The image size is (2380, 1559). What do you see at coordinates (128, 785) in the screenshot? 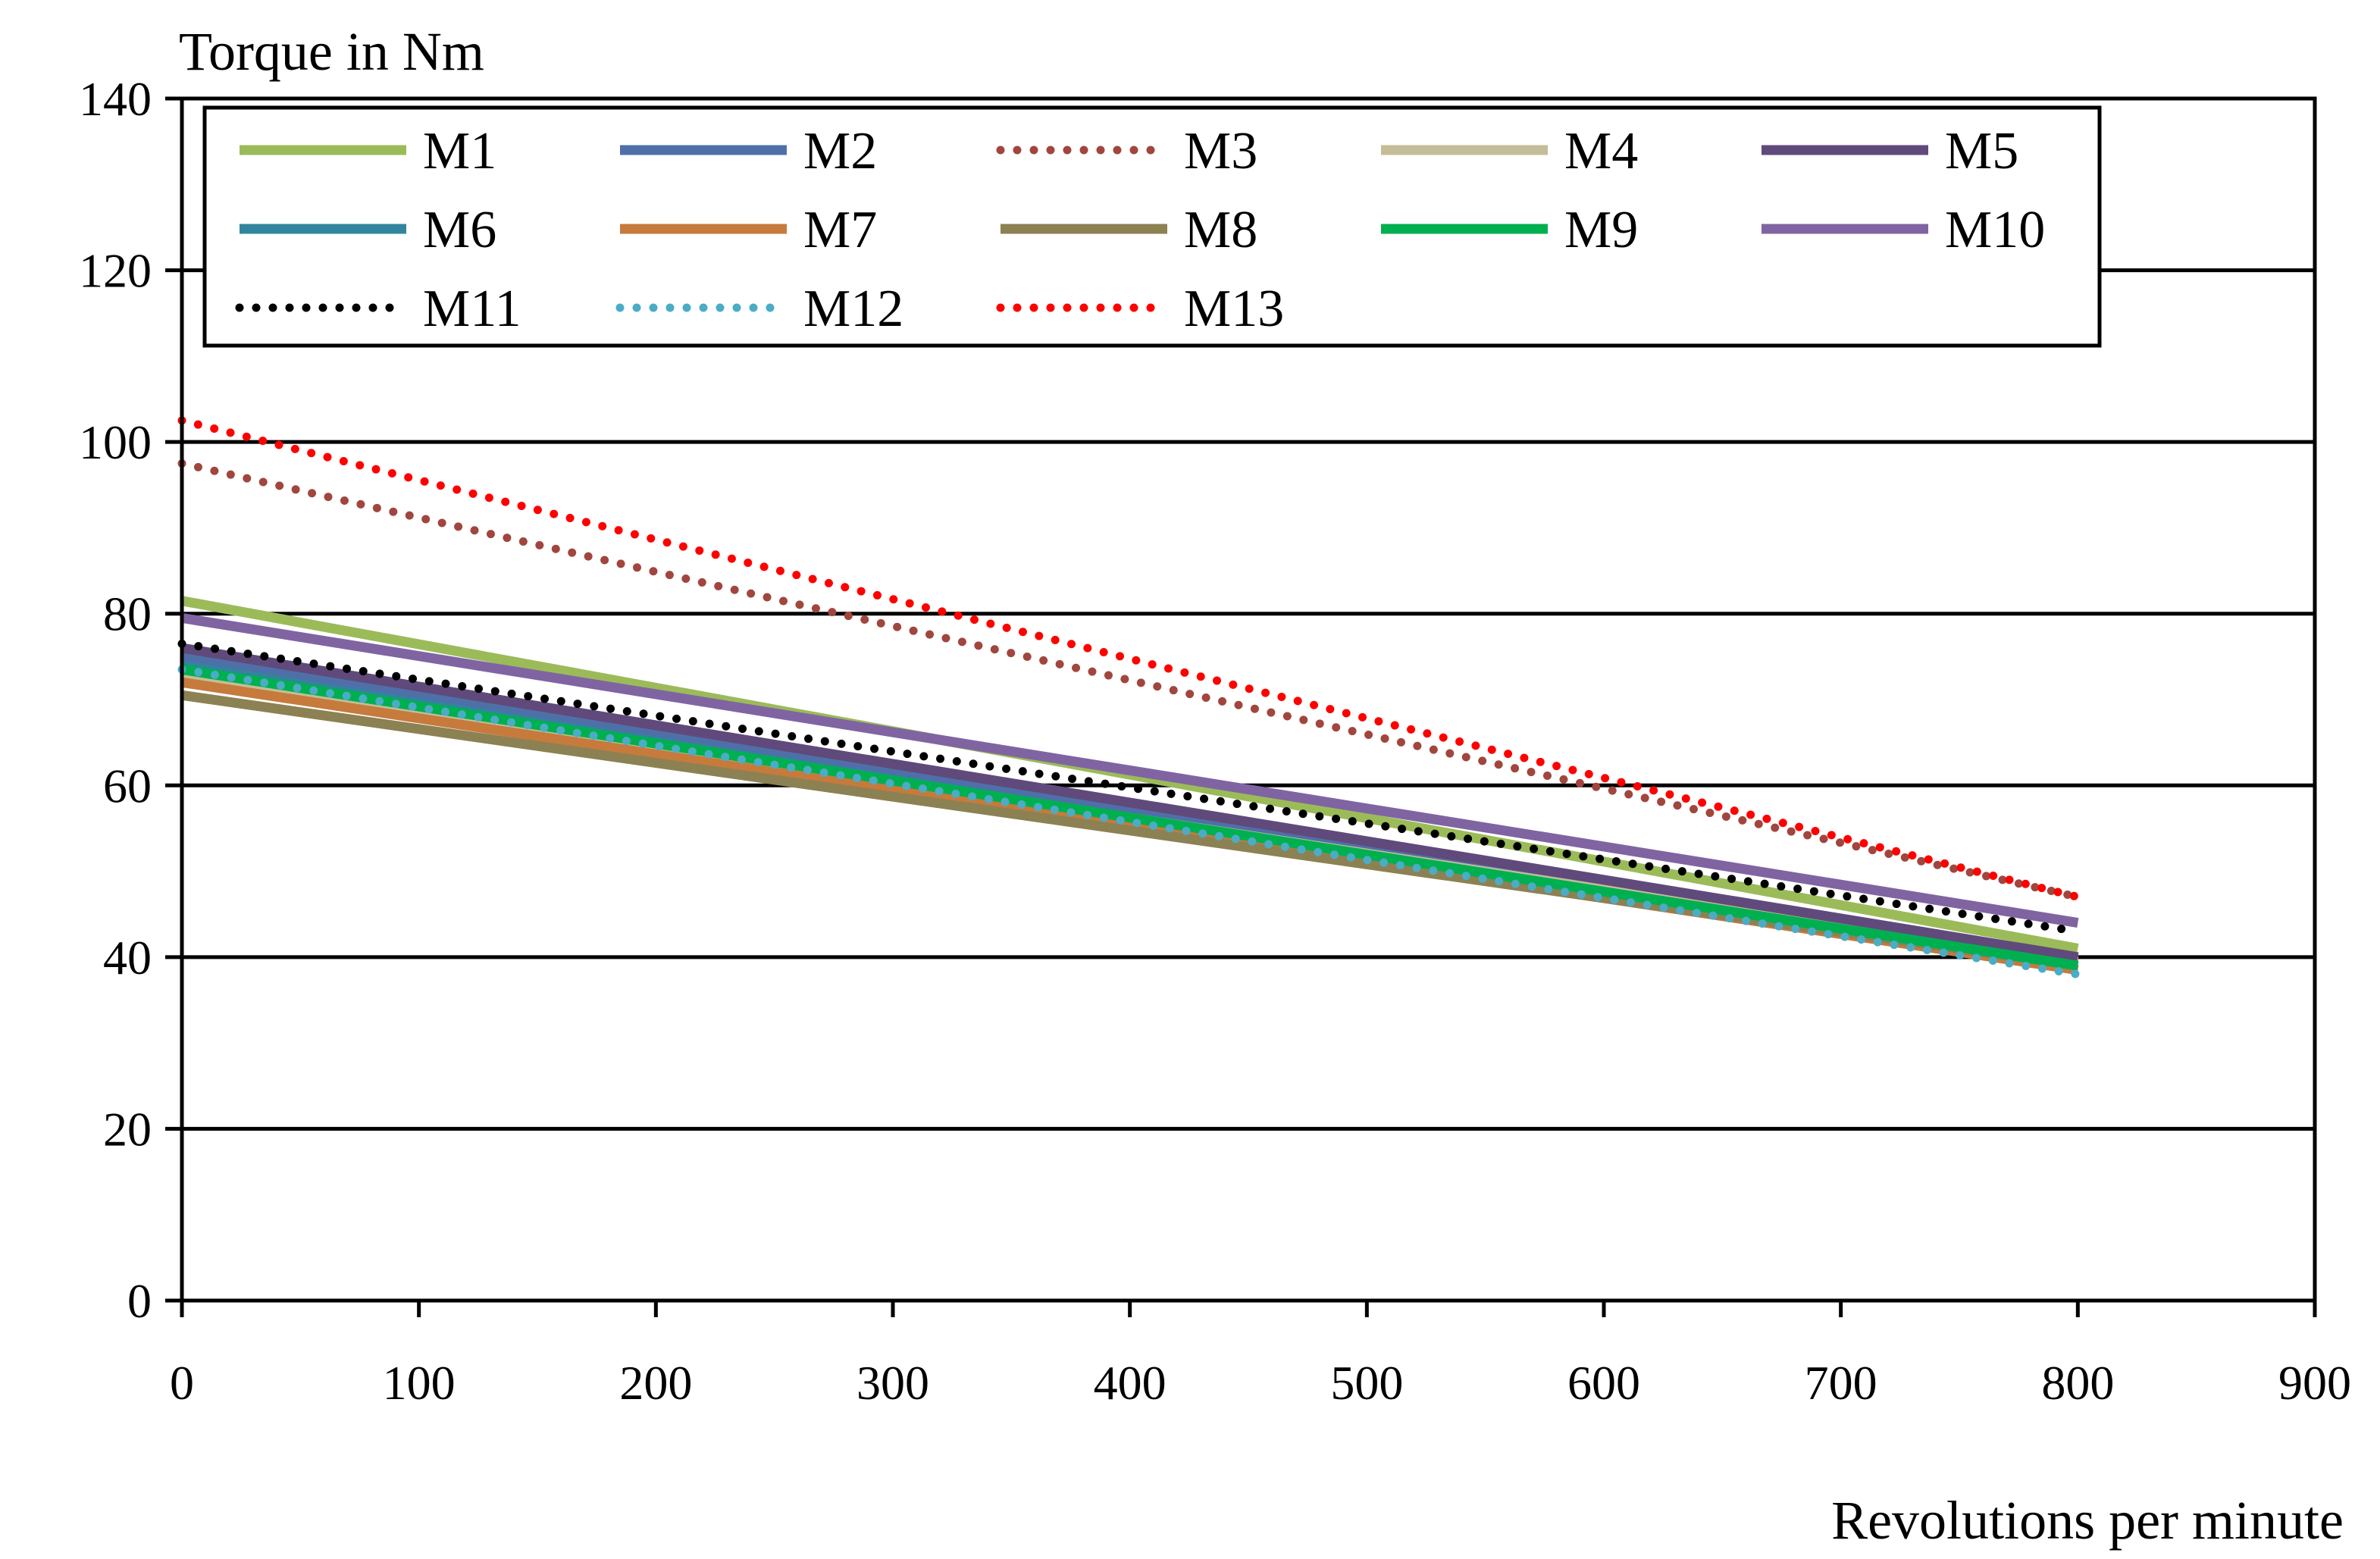
I see `y-tick-label: 60` at bounding box center [128, 785].